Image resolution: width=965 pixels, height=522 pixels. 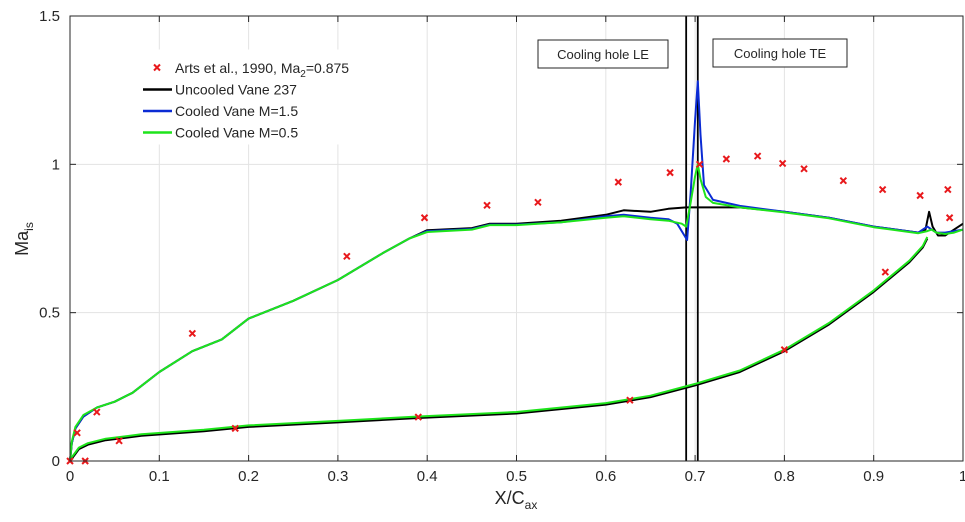 I want to click on legend-label: Cooled Vane M=0.5, so click(x=236, y=133).